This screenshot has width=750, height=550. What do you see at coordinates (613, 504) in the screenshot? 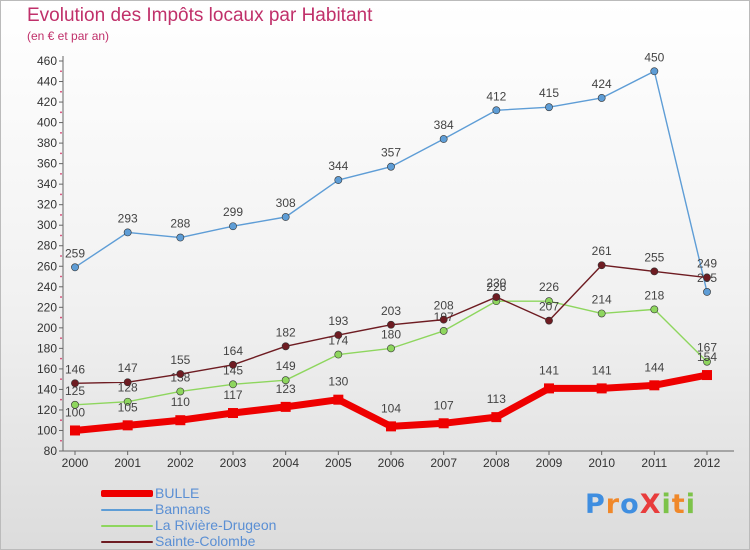
I see `logo-letter: r` at bounding box center [613, 504].